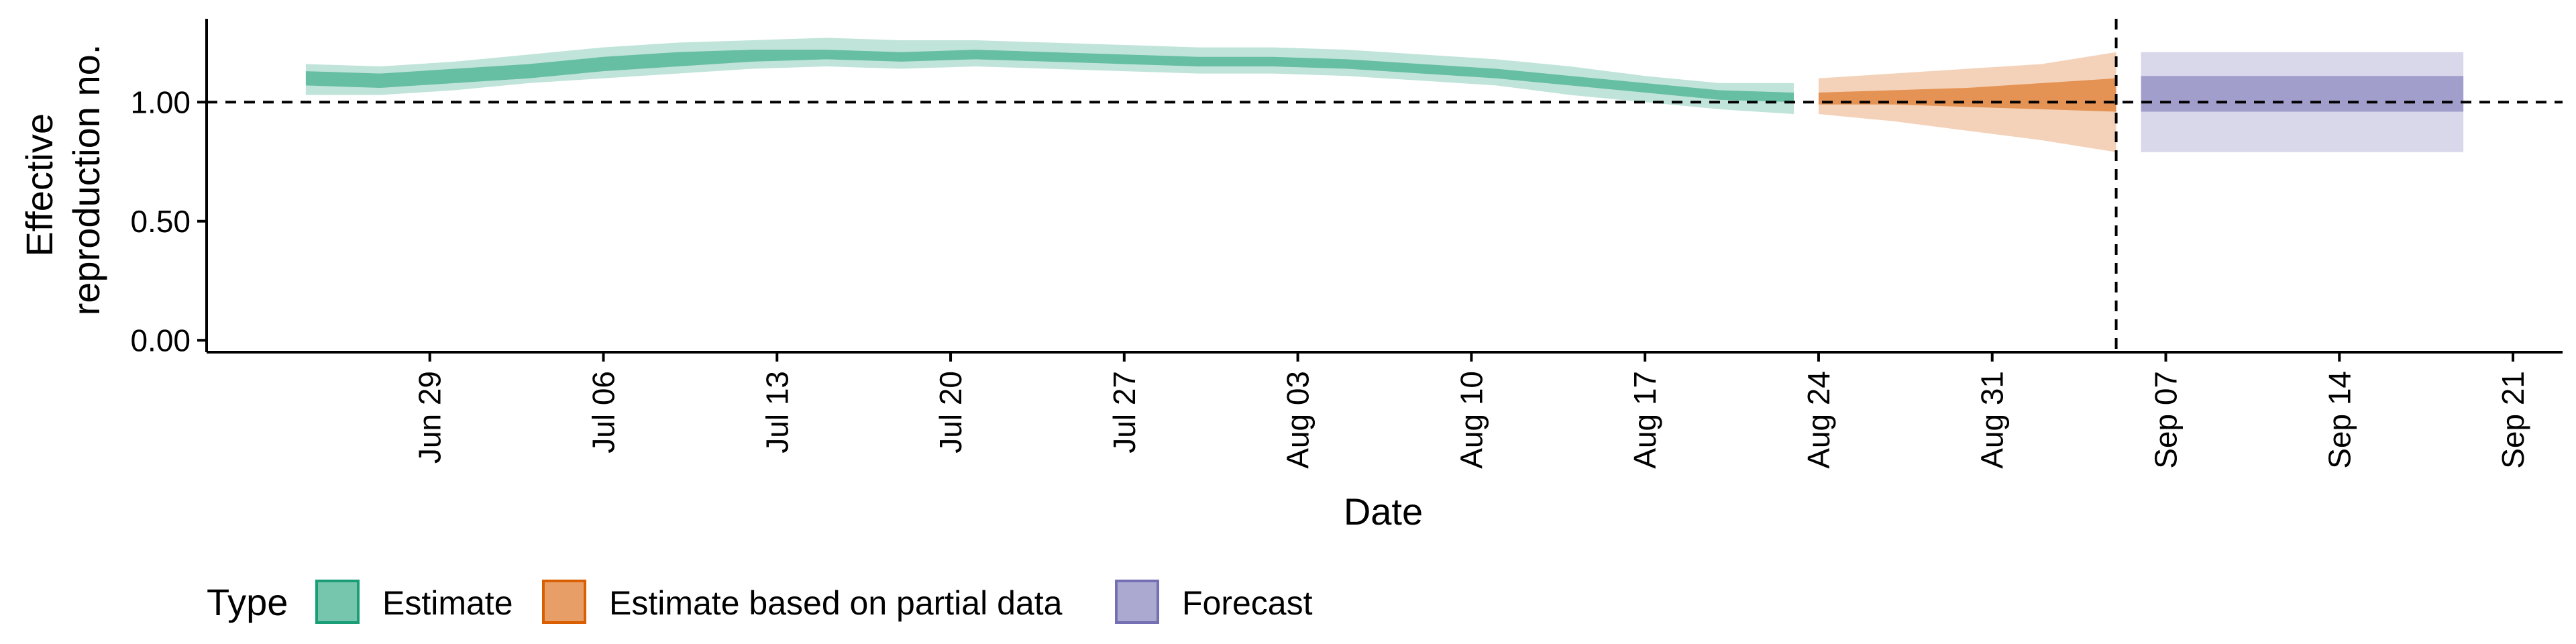  What do you see at coordinates (2166, 420) in the screenshot?
I see `x-tick-label: Sep 07` at bounding box center [2166, 420].